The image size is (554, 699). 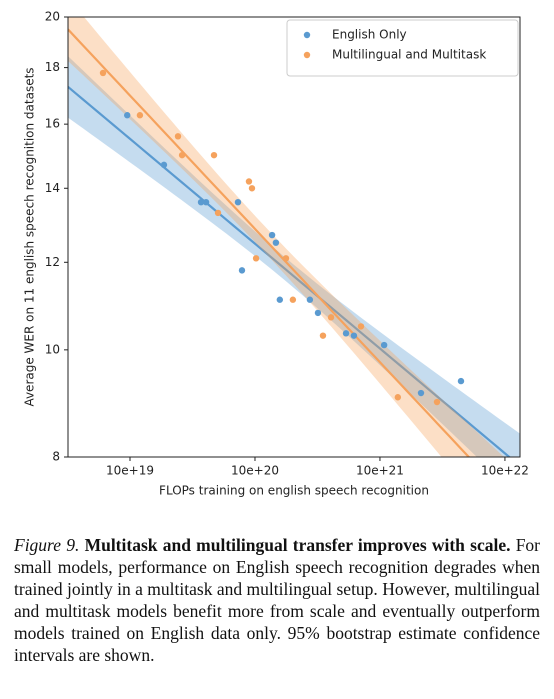 I want to click on legend-box, so click(x=402, y=48).